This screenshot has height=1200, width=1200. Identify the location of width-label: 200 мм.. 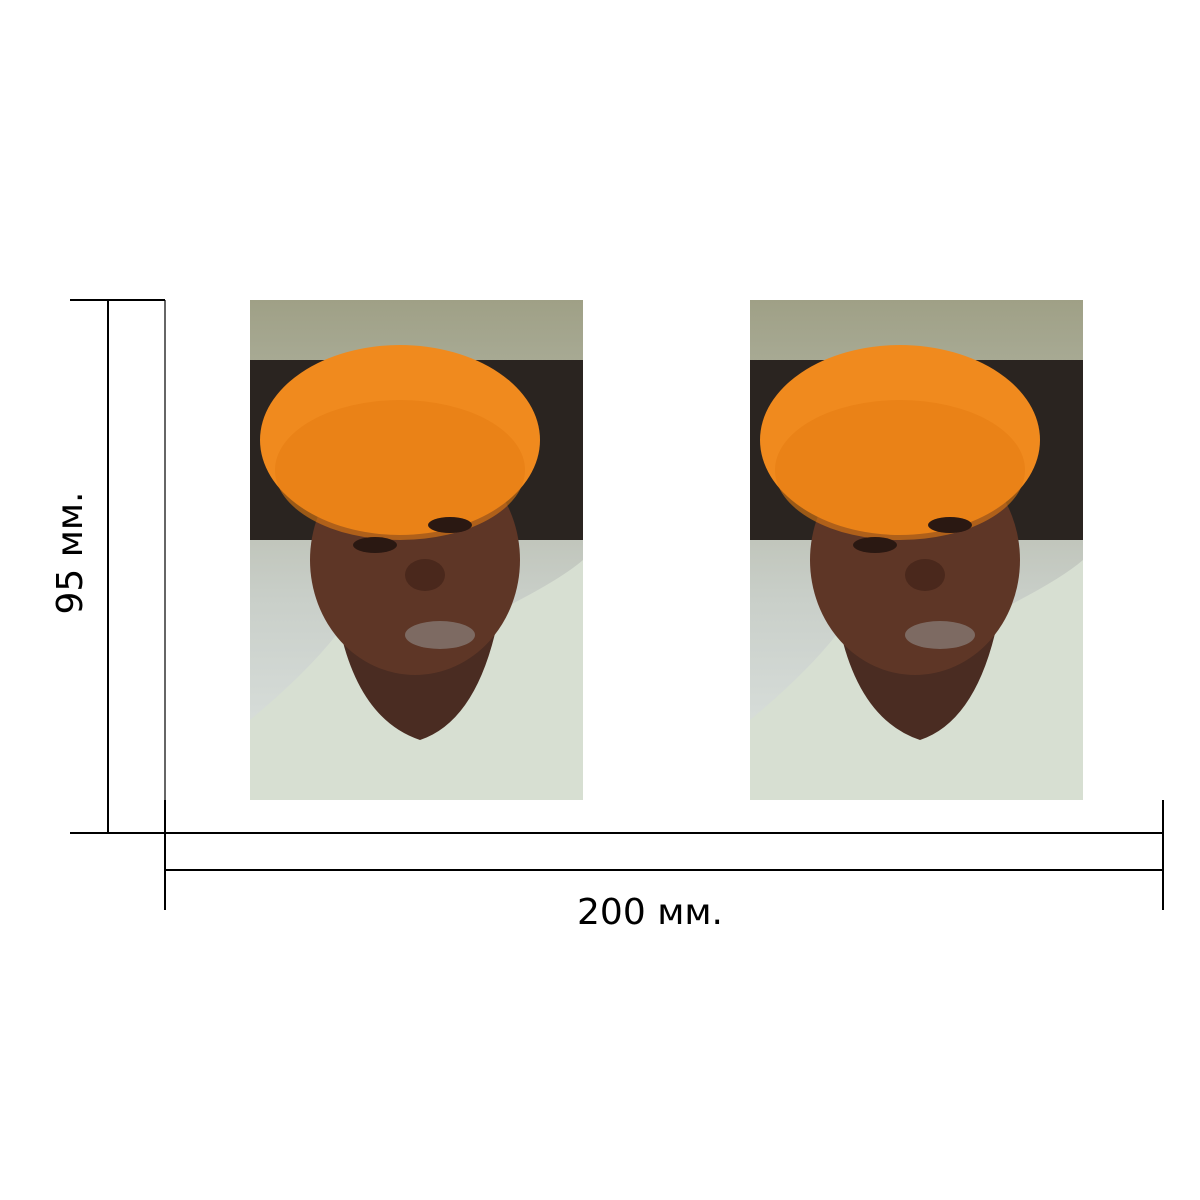
(650, 912).